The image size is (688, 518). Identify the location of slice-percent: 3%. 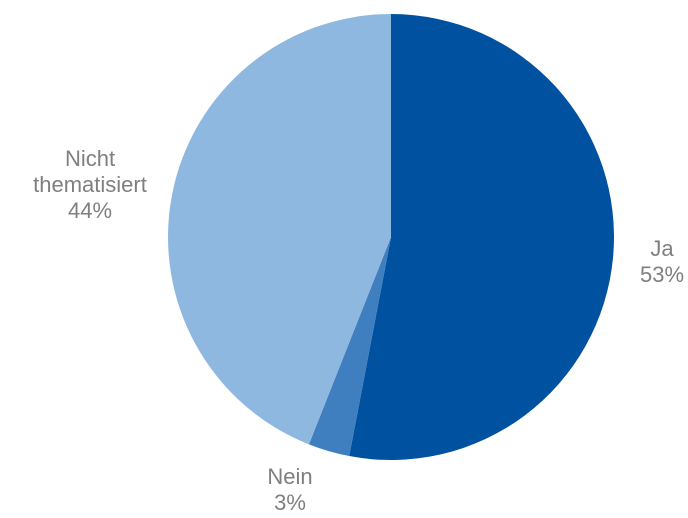
(290, 502).